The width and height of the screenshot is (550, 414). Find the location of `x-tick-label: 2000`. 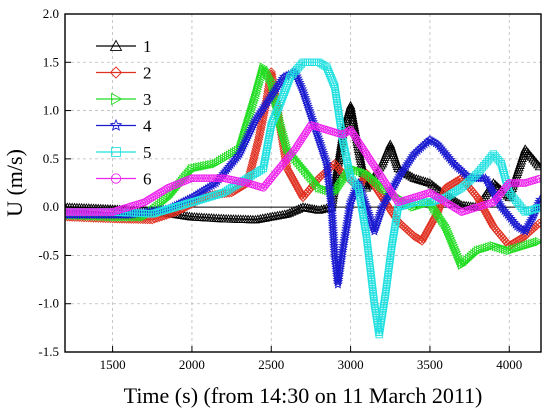

x-tick-label: 2000 is located at coordinates (192, 364).